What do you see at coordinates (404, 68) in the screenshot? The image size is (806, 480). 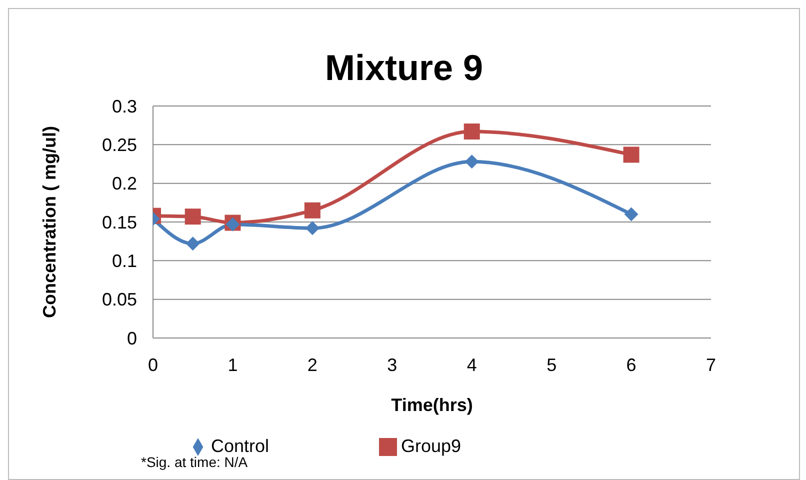 I see `chart-title: Mixture 9` at bounding box center [404, 68].